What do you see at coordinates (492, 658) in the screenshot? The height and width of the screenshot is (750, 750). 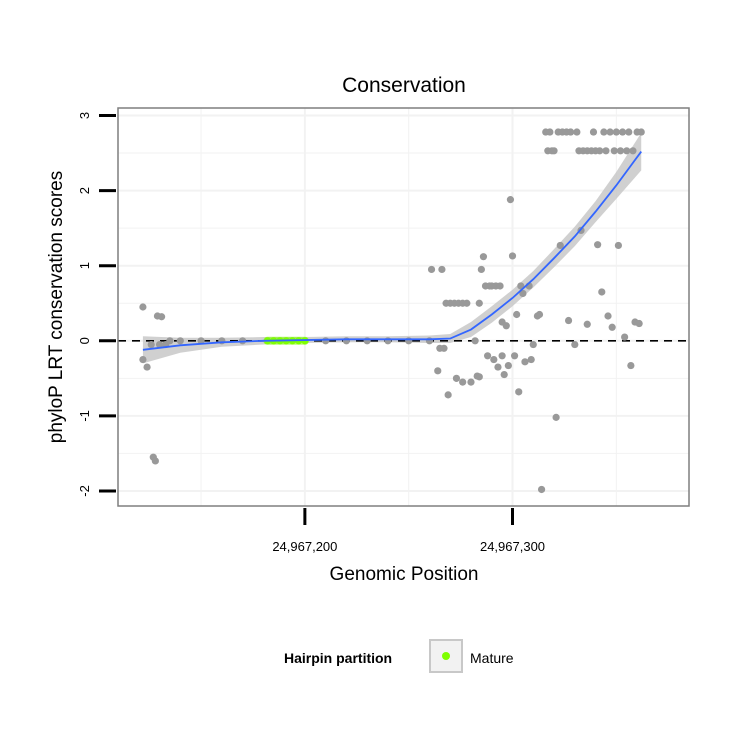 I see `legend-label-mature: Mature` at bounding box center [492, 658].